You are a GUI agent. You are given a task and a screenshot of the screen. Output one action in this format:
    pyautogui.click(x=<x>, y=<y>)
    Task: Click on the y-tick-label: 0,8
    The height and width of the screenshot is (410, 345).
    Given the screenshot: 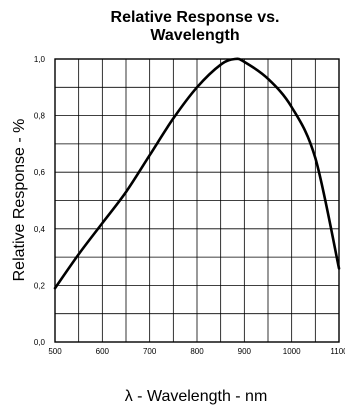 What is the action you would take?
    pyautogui.click(x=40, y=116)
    